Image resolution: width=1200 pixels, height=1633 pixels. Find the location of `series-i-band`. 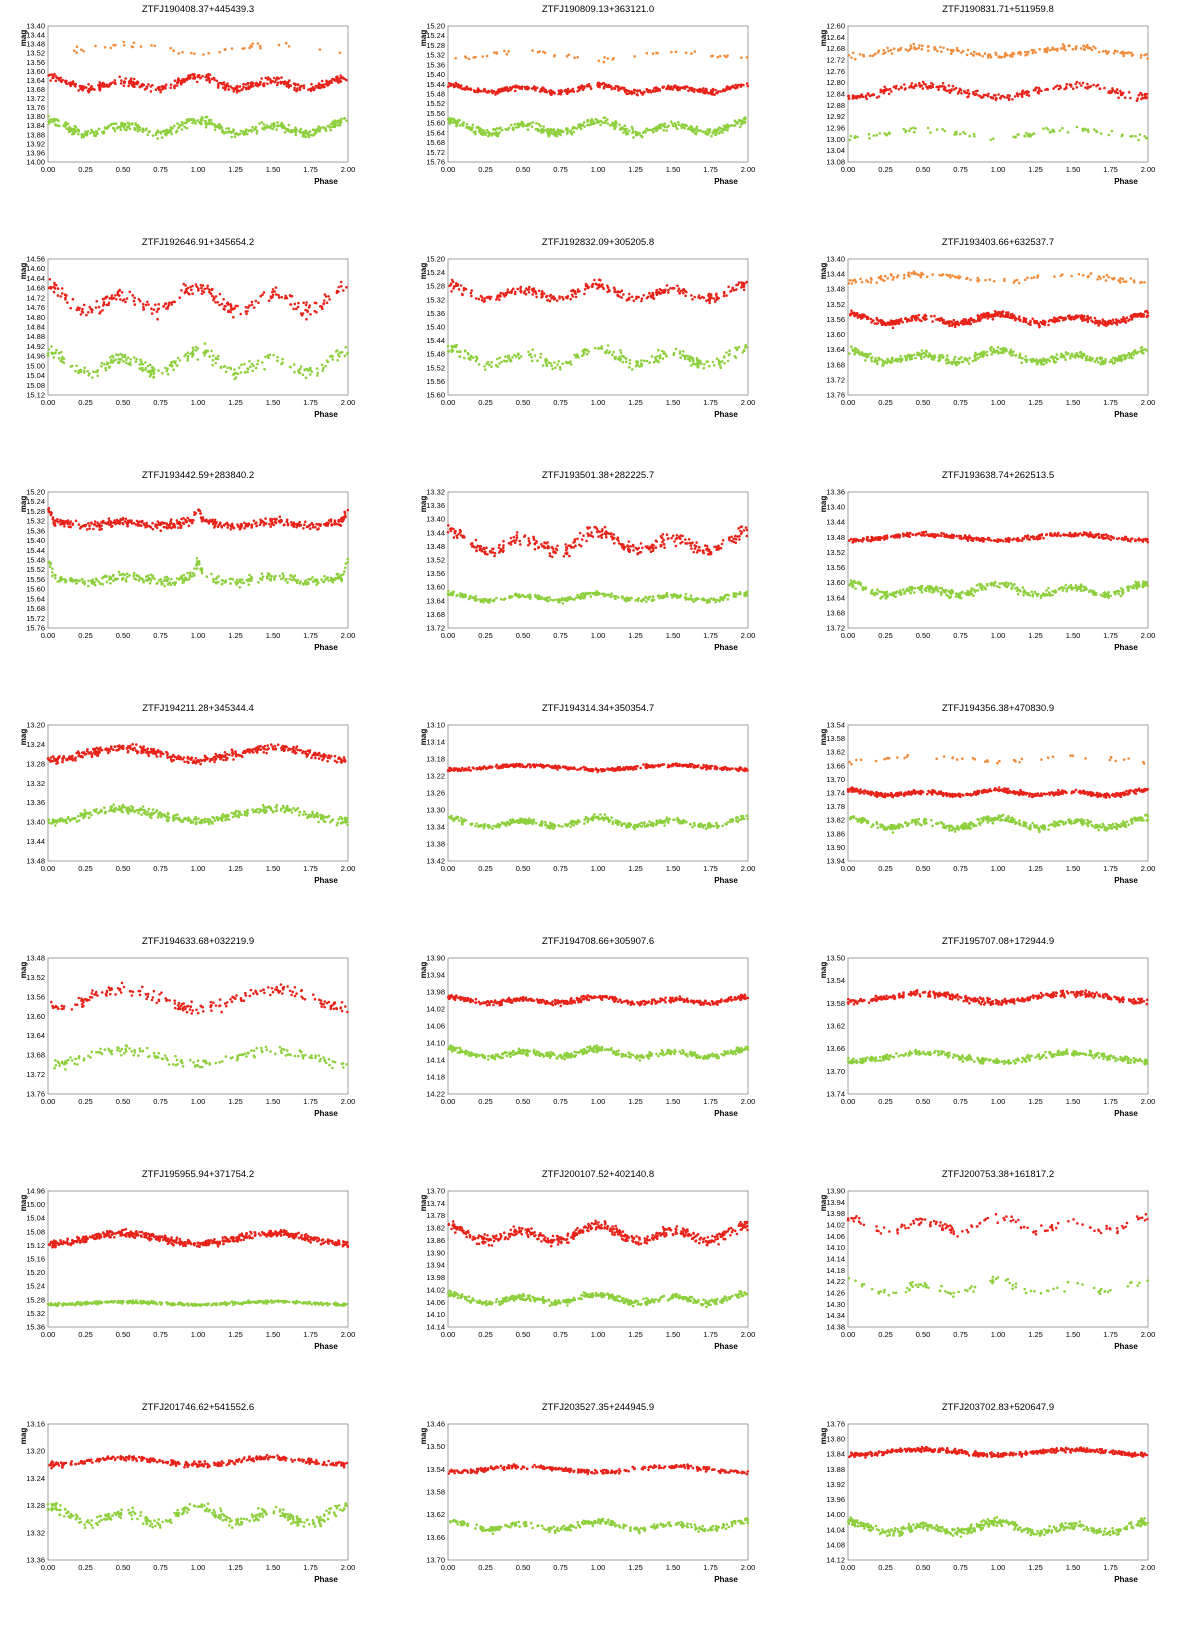

series-i-band is located at coordinates (996, 277).